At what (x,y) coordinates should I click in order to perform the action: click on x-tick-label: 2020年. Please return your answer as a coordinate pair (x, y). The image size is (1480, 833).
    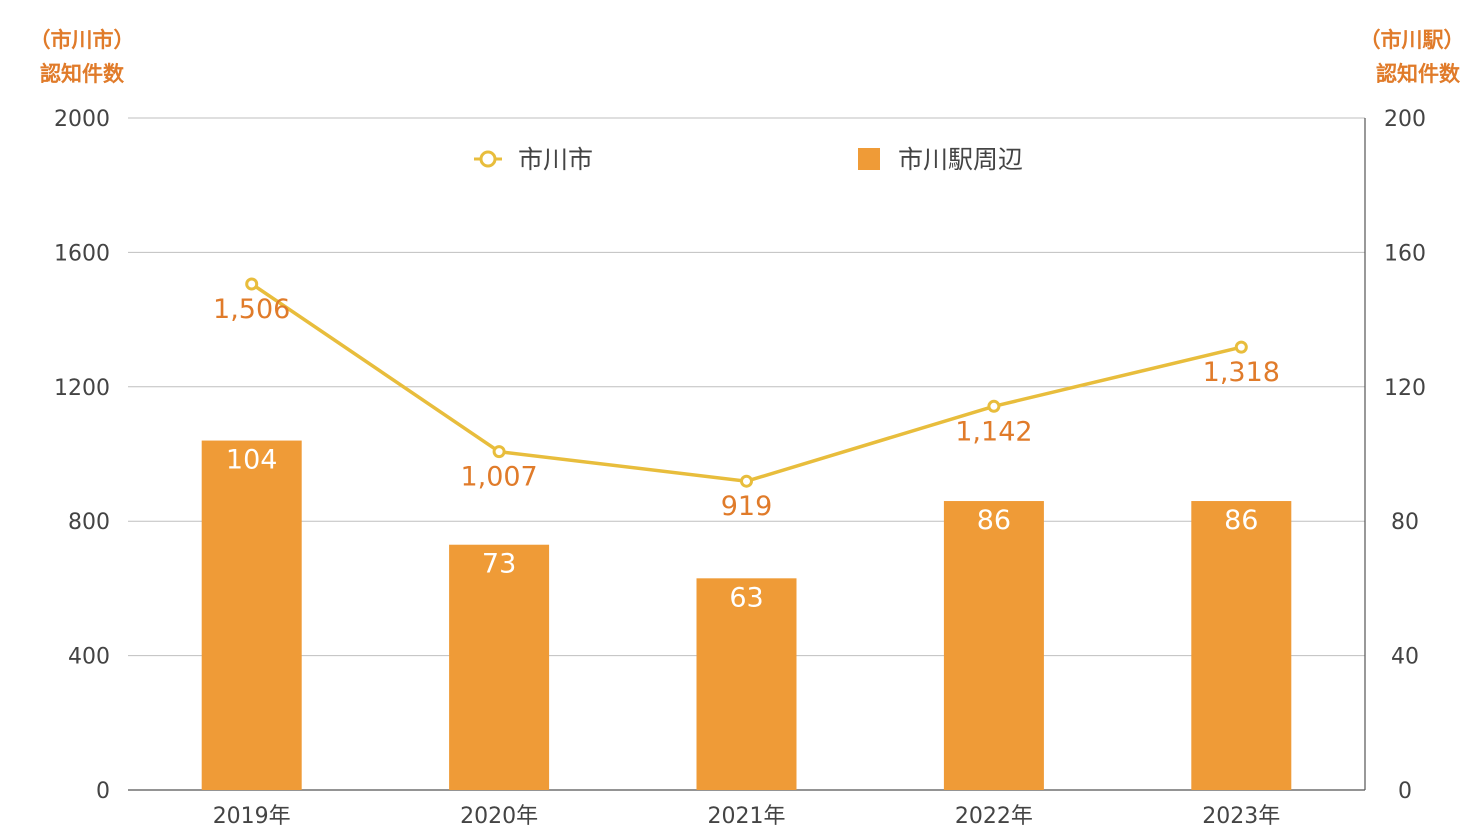
    Looking at the image, I should click on (499, 816).